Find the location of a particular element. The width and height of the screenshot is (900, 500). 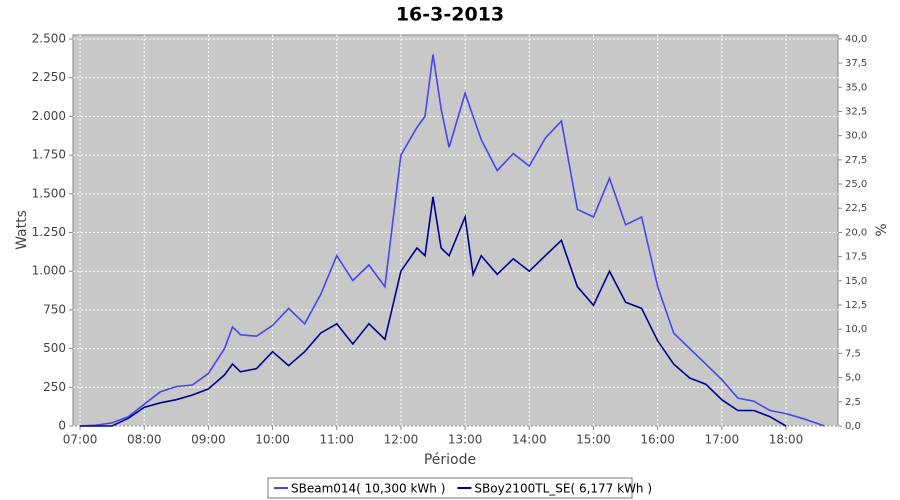

y2-tick-label: 12,5 is located at coordinates (856, 305).